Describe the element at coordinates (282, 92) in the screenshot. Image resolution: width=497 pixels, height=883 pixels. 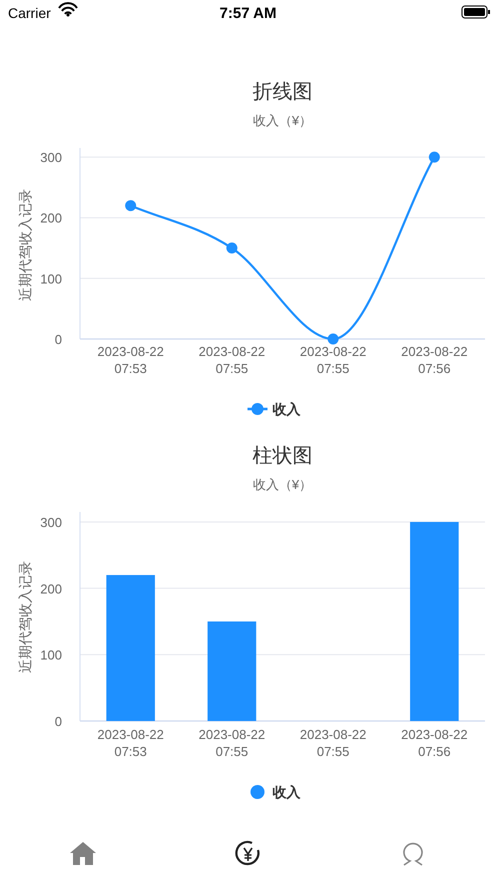
I see `chart-title: 折线图` at that location.